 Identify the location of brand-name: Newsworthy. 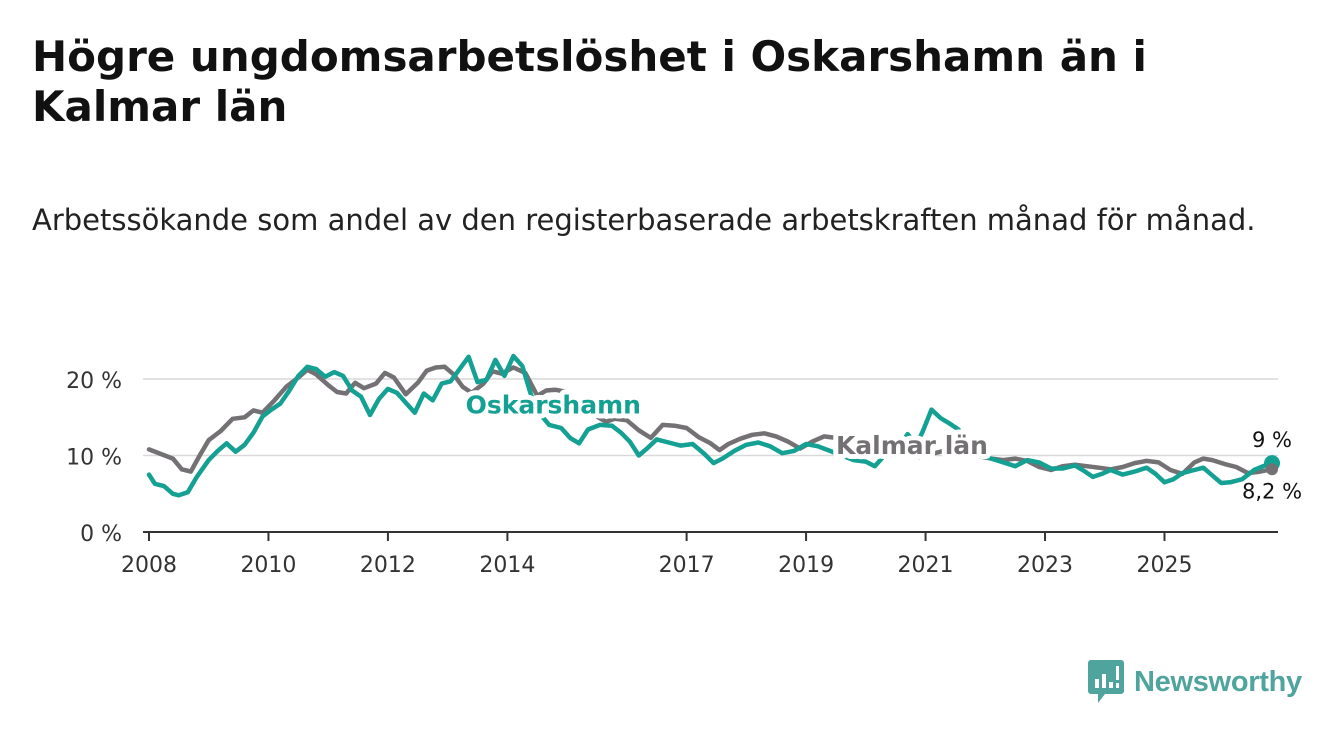
(1218, 681).